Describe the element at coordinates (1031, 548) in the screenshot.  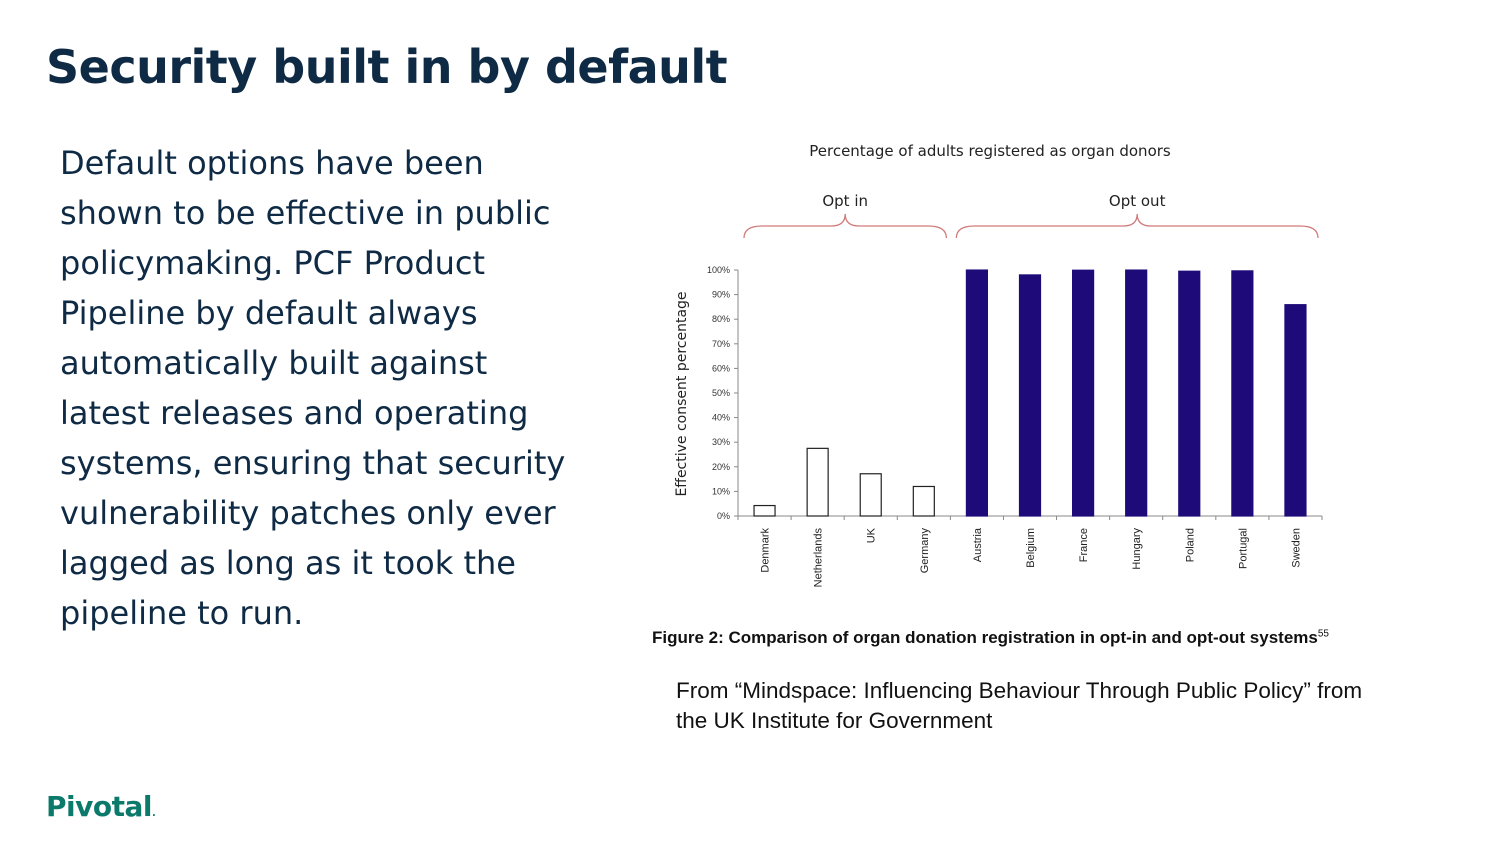
I see `x-tick-label: Belgium` at that location.